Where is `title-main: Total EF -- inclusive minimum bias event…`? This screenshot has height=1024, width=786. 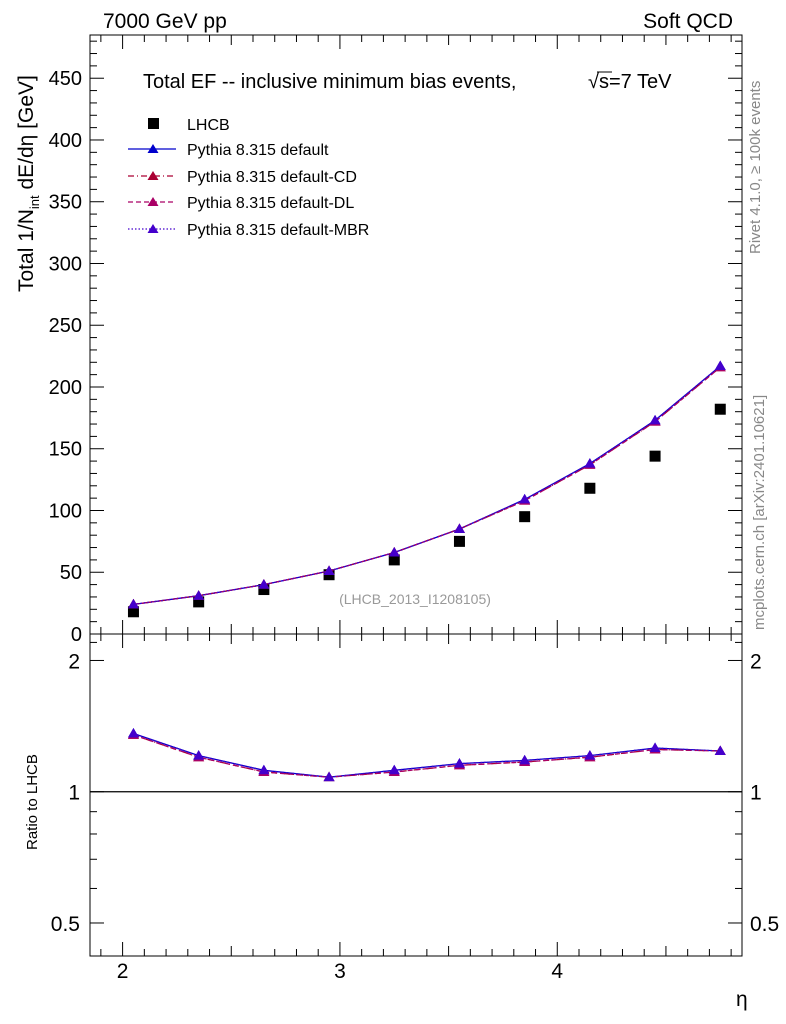
title-main: Total EF -- inclusive minimum bias event… is located at coordinates (329, 82).